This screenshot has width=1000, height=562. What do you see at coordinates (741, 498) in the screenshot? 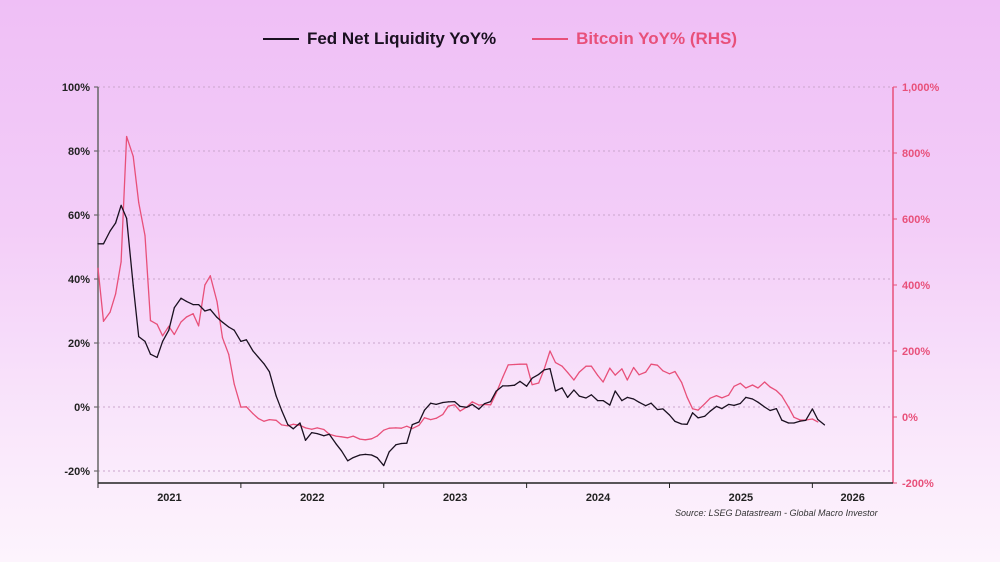
I see `x-tick-label: 2025` at bounding box center [741, 498].